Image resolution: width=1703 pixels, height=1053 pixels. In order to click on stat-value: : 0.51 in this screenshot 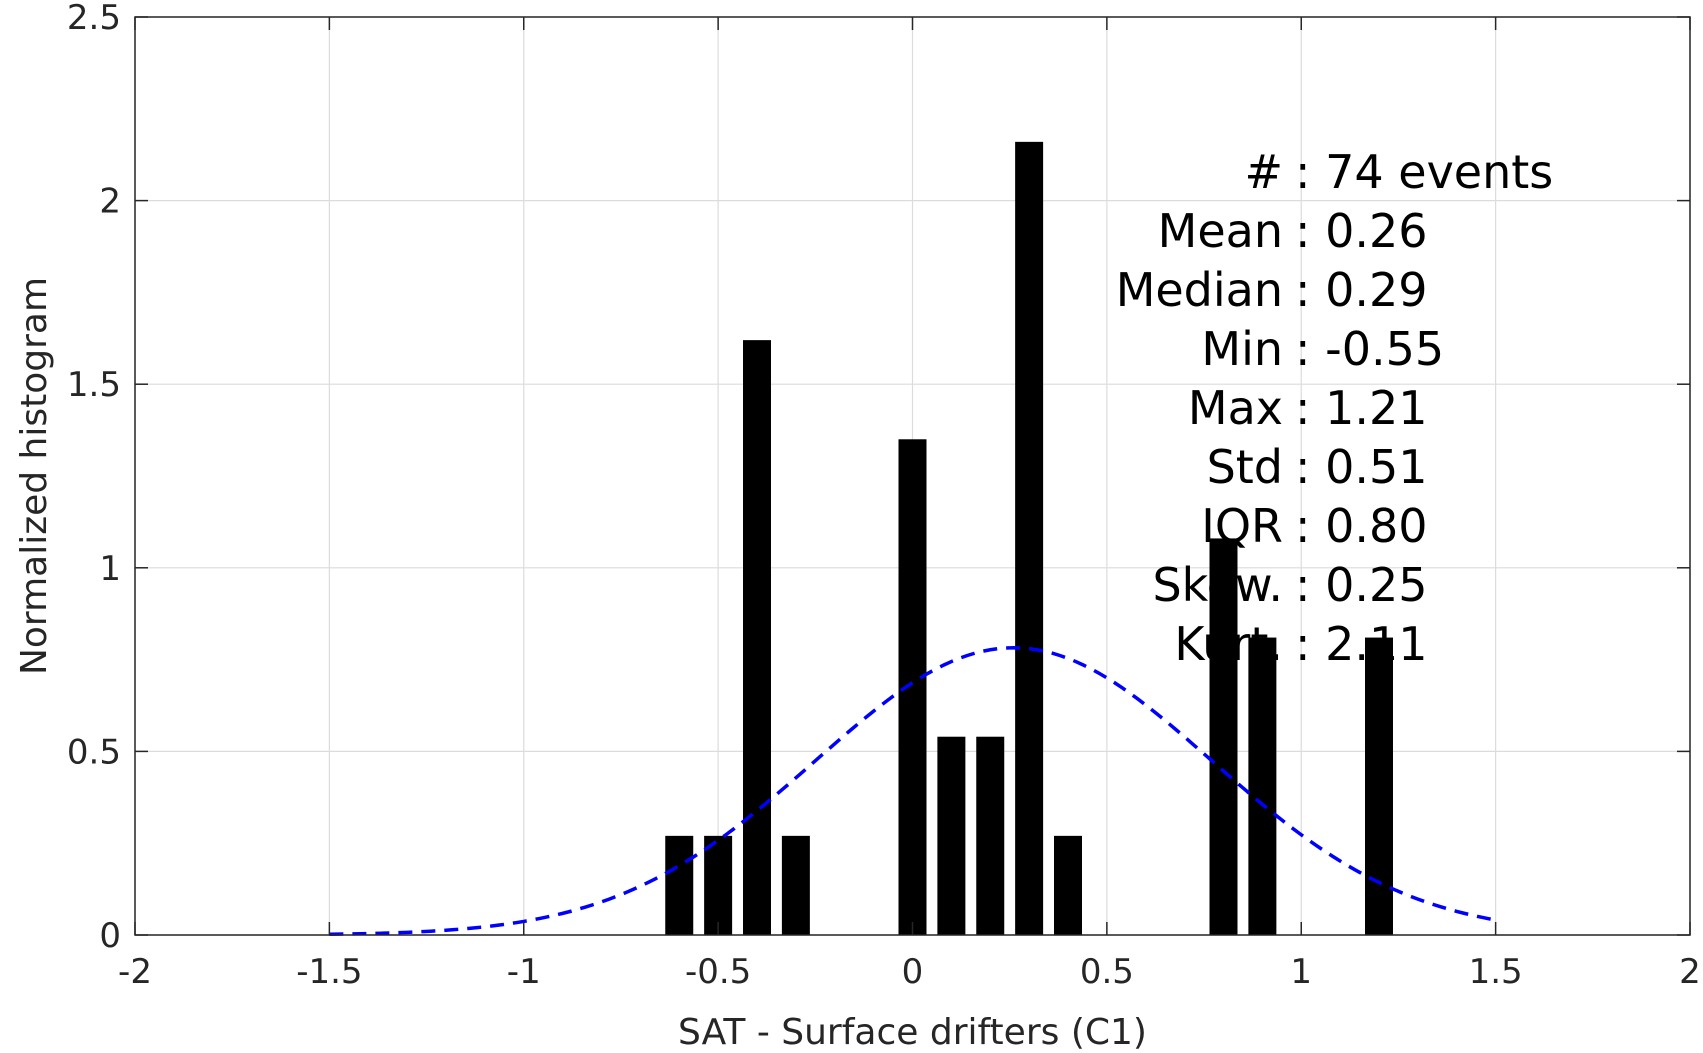, I will do `click(1361, 467)`.